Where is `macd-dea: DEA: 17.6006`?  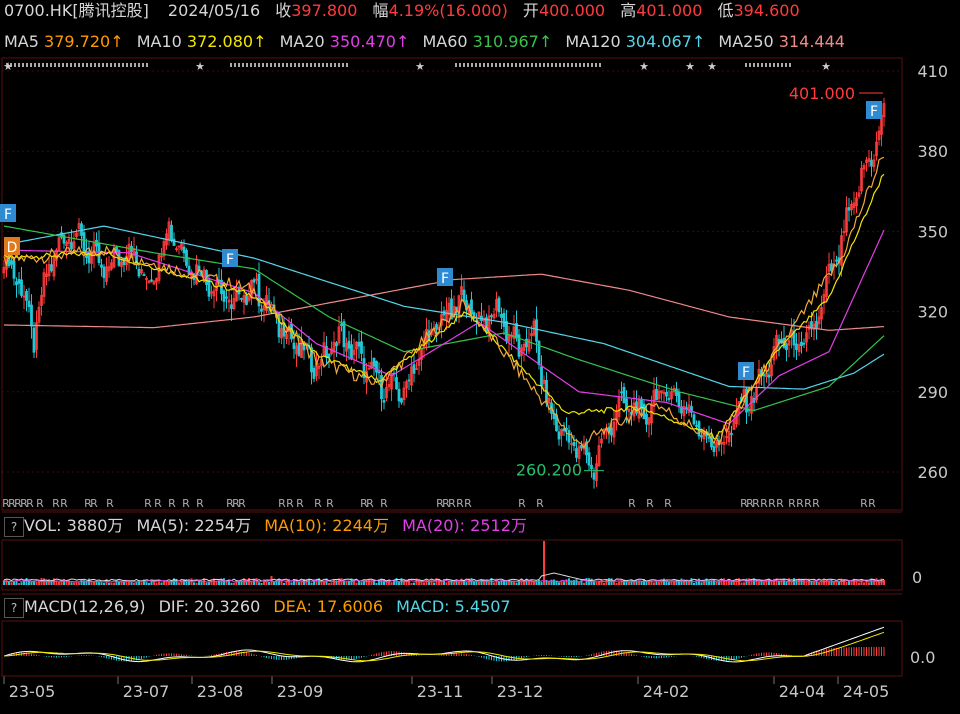 macd-dea: DEA: 17.6006 is located at coordinates (328, 606).